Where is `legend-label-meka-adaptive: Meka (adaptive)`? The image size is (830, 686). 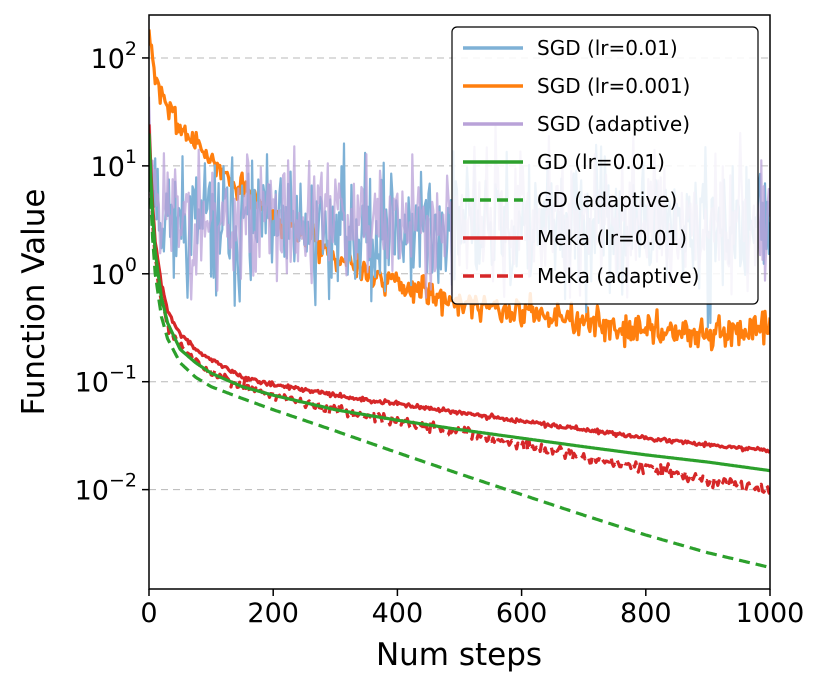 legend-label-meka-adaptive: Meka (adaptive) is located at coordinates (618, 276).